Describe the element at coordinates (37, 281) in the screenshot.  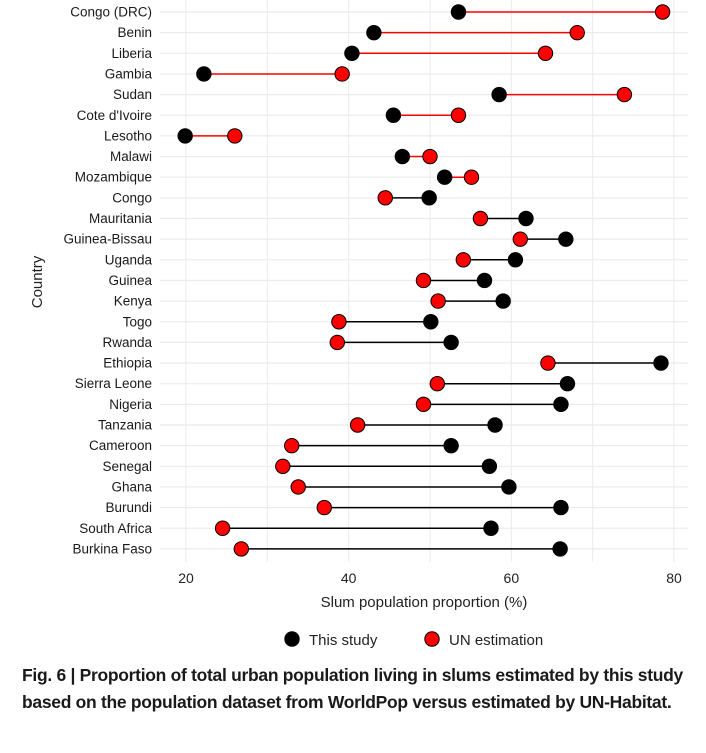
I see `y-axis-title: Country` at that location.